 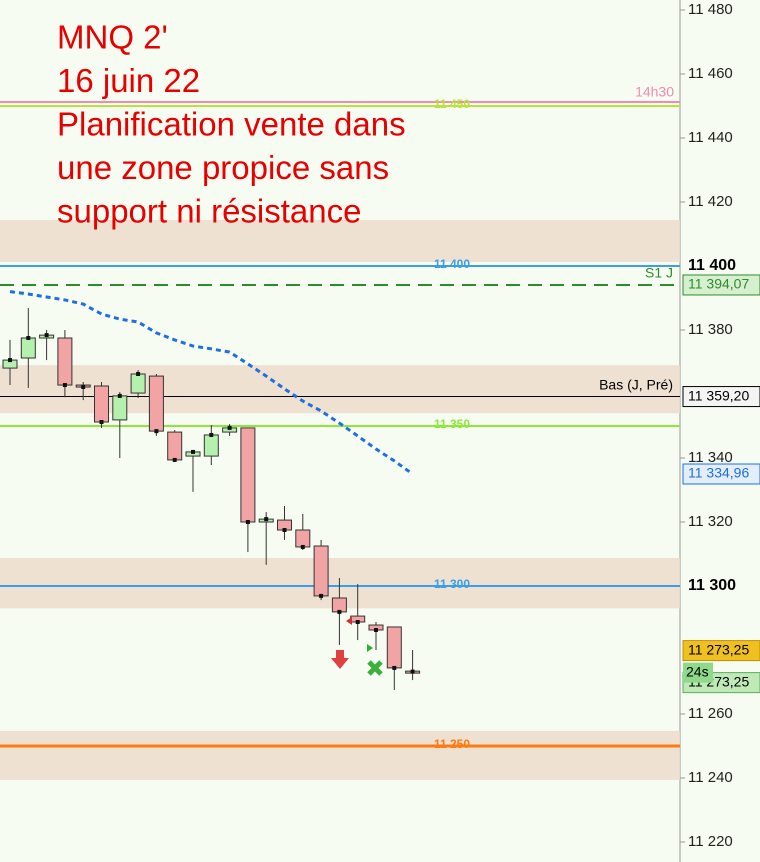 I want to click on ma-axis-label: 11 334,96, so click(x=718, y=473).